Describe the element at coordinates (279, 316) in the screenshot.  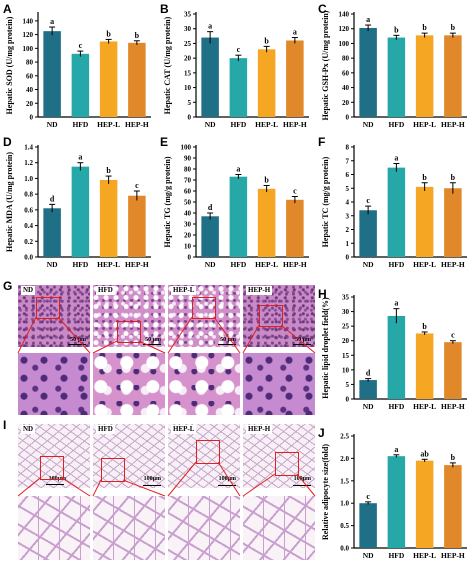
I see `liver-image-hep-h: HEP-H 50 μm` at that location.